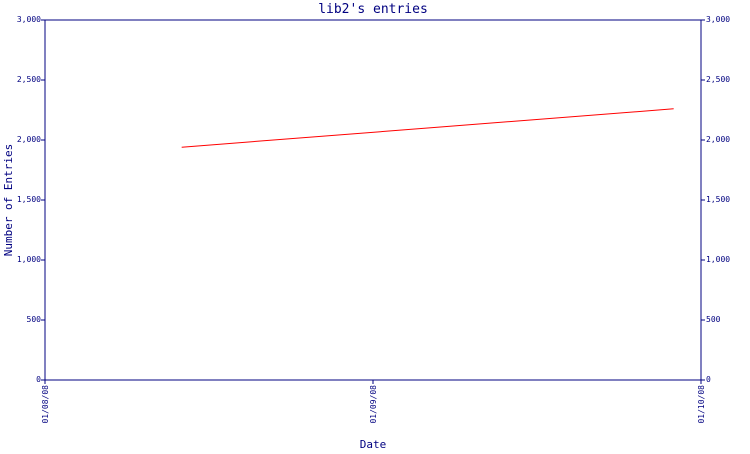 Image resolution: width=750 pixels, height=454 pixels. I want to click on y-tick-label-left: 1,500, so click(29, 199).